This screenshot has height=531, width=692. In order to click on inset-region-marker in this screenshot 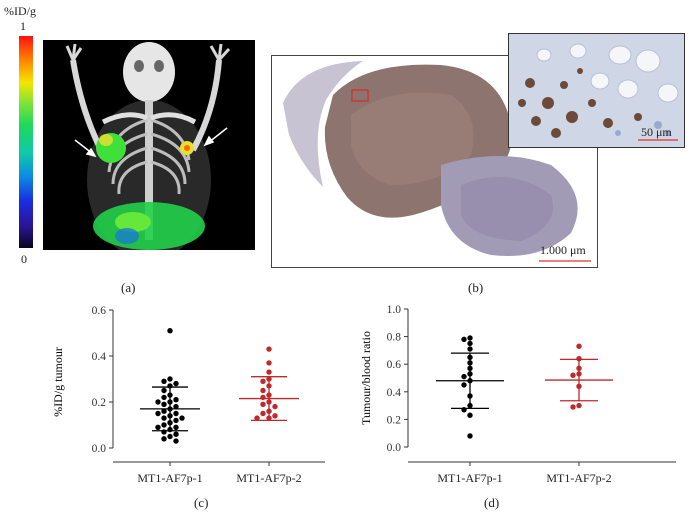, I will do `click(360, 95)`.